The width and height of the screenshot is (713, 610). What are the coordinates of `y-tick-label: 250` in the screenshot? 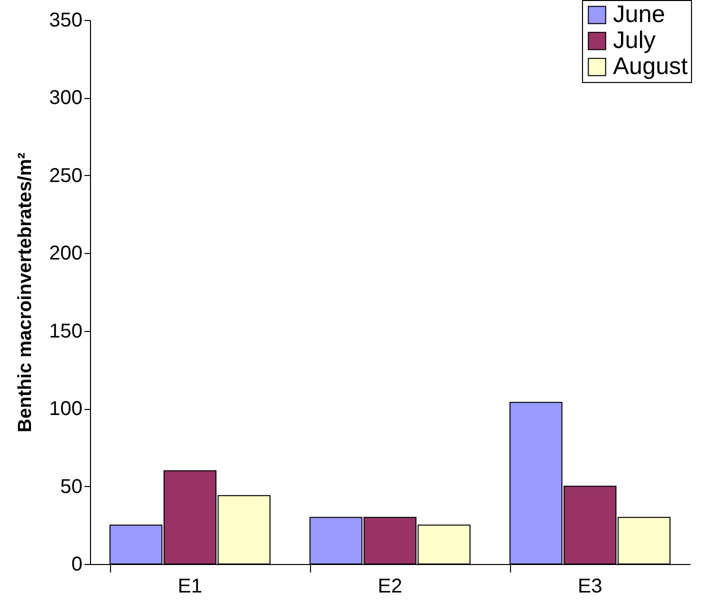 It's located at (65, 175).